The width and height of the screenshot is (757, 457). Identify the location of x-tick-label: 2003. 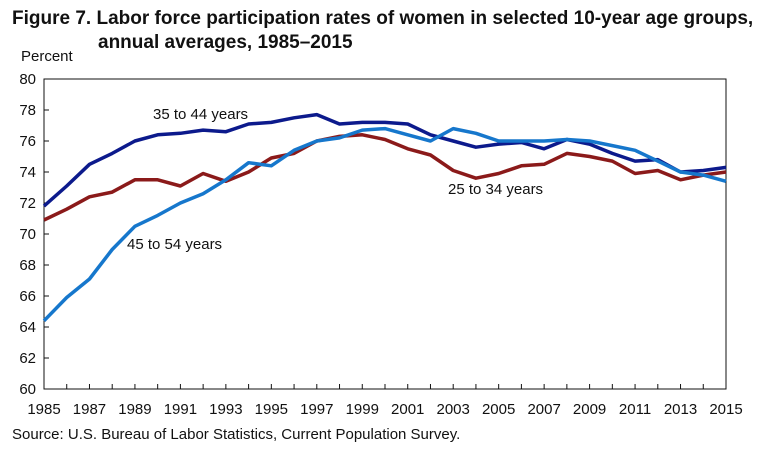
(453, 409).